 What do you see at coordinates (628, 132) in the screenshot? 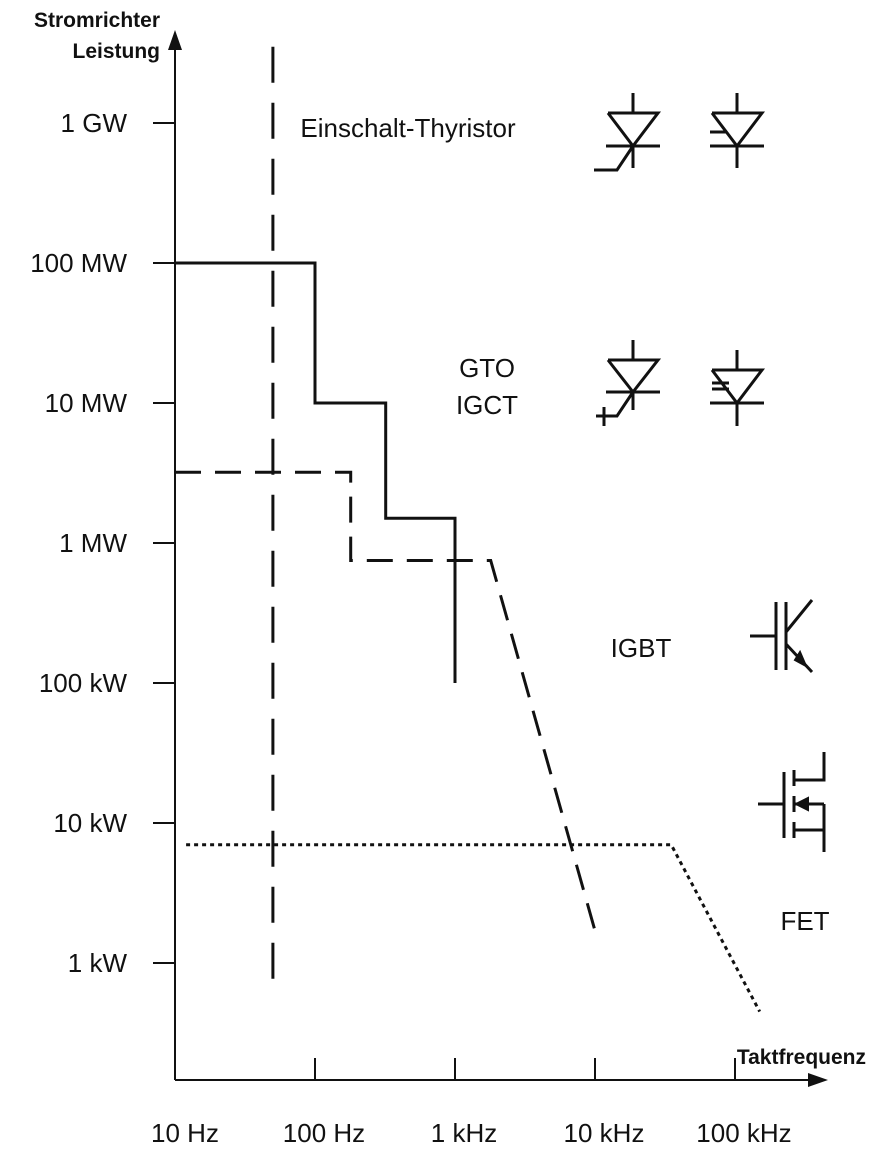
I see `thyristor-icon` at bounding box center [628, 132].